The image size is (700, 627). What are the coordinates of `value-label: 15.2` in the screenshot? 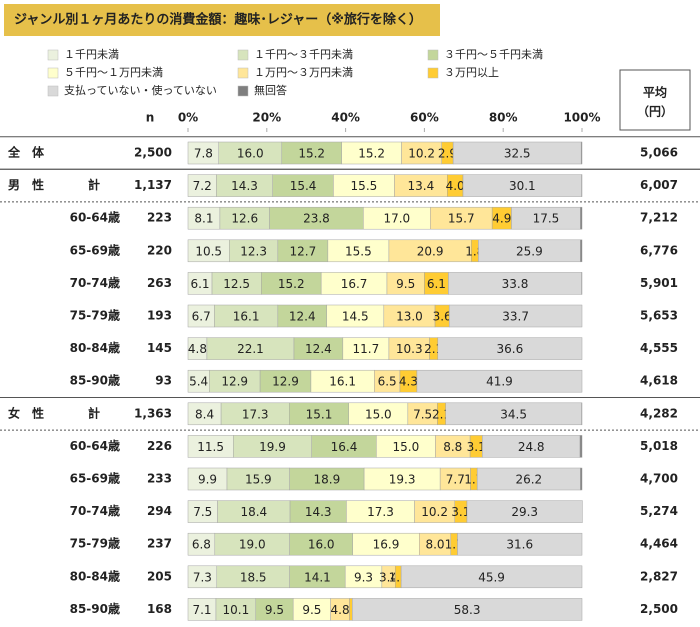 It's located at (311, 154).